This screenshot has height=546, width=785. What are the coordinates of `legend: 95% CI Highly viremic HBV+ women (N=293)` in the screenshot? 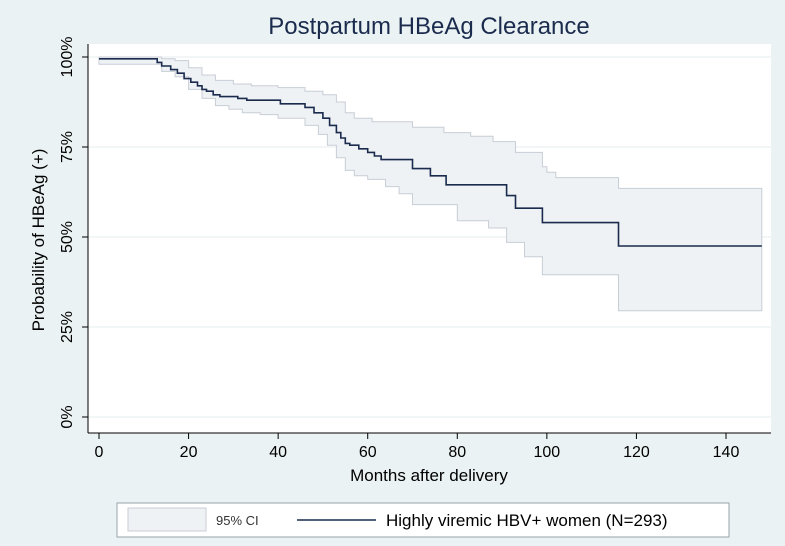 It's located at (423, 520).